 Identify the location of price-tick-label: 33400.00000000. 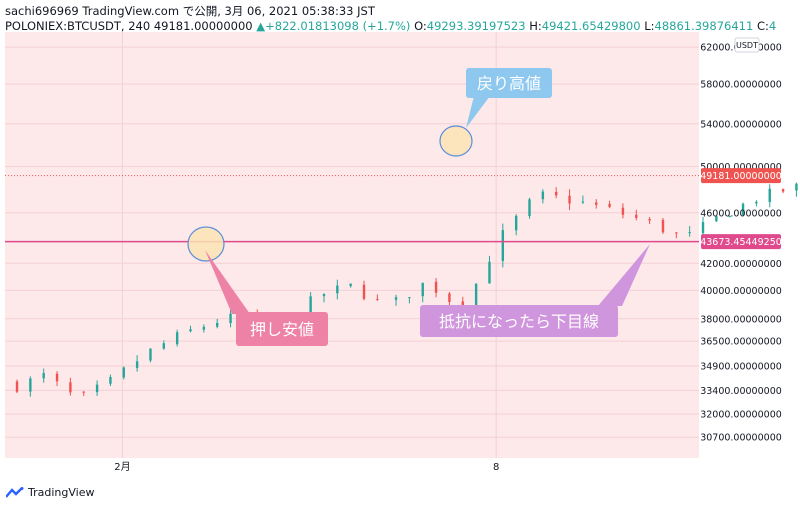
(741, 391).